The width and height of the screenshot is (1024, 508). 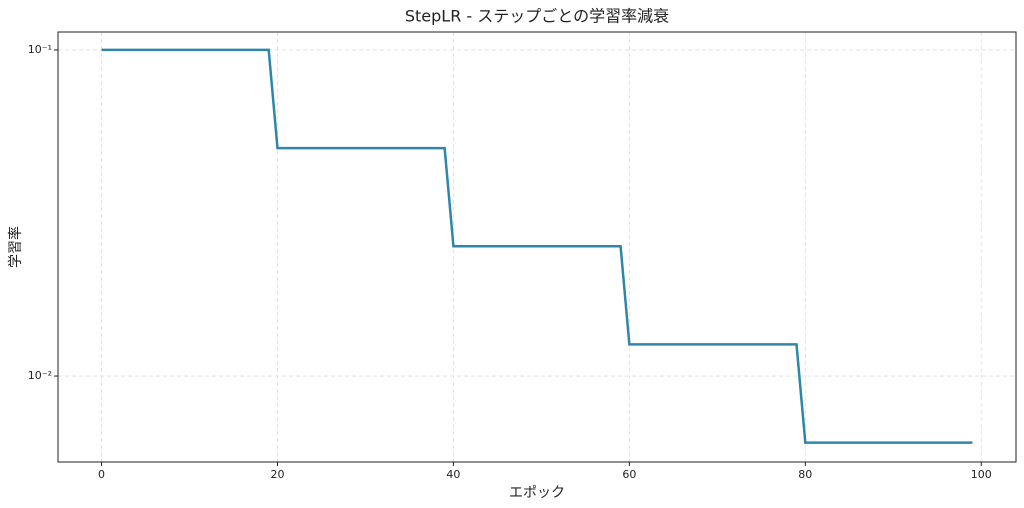 I want to click on x-tick-label: 100, so click(x=981, y=474).